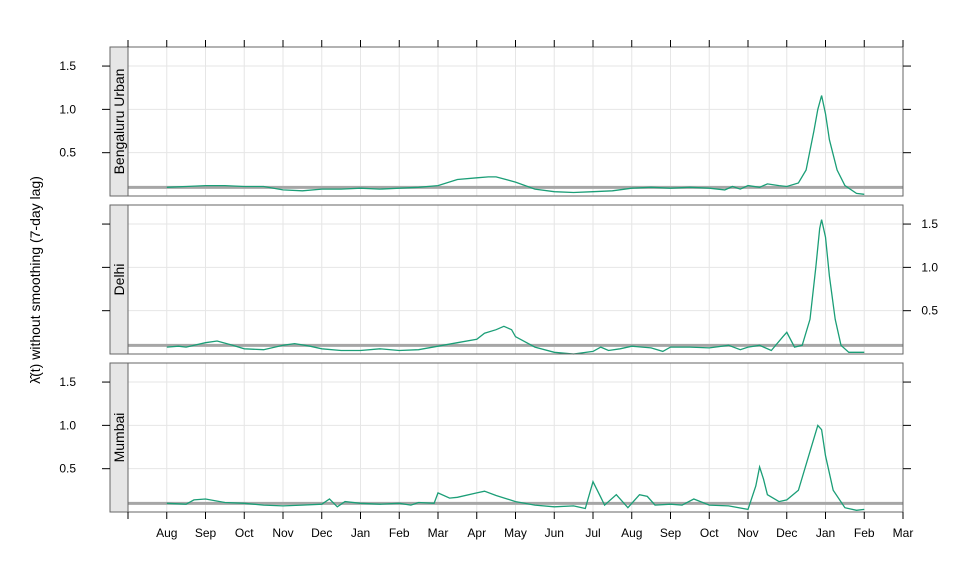 This screenshot has width=960, height=576. Describe the element at coordinates (119, 122) in the screenshot. I see `strip-label: Bengaluru Urban` at that location.